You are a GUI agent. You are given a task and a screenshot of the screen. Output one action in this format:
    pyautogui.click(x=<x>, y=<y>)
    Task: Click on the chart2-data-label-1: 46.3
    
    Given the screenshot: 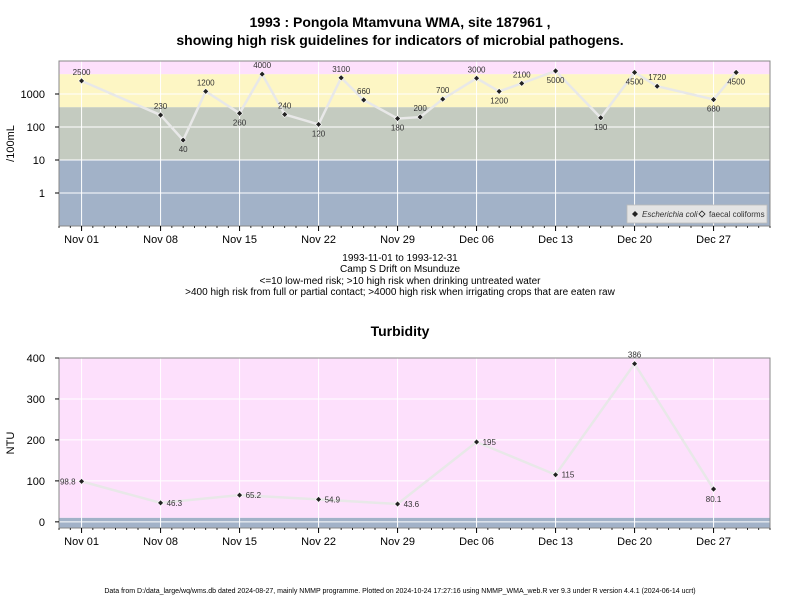 What is the action you would take?
    pyautogui.click(x=175, y=503)
    